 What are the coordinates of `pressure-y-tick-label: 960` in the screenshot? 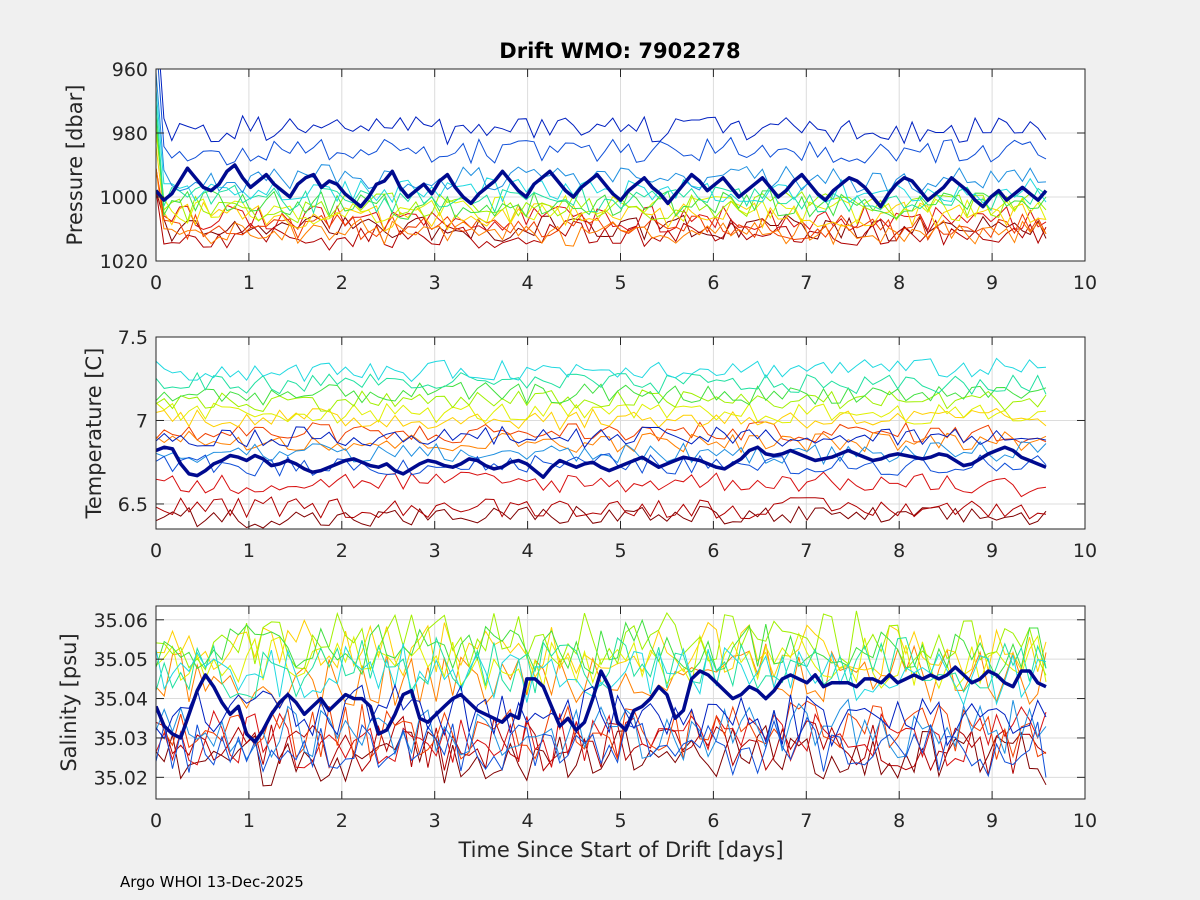 It's located at (130, 70).